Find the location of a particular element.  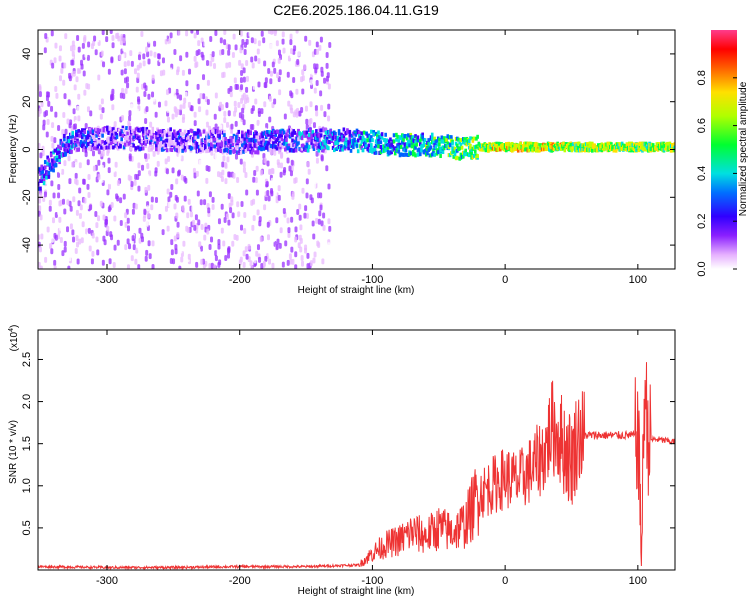

snr-x-tick-label: -300 is located at coordinates (107, 581).